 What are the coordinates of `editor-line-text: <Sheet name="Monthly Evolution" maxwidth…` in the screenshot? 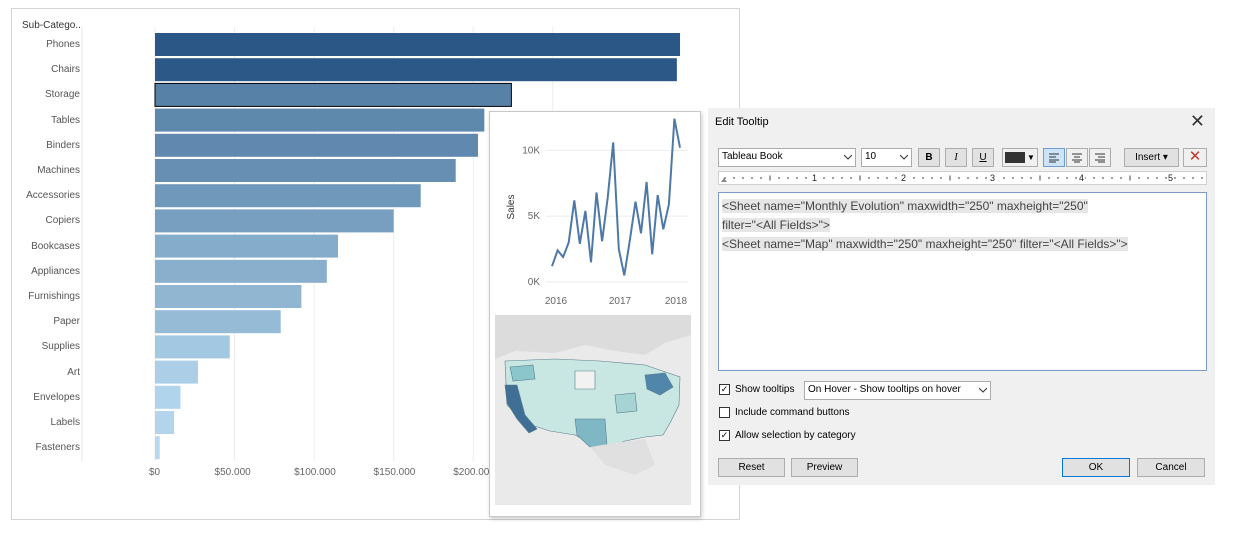 It's located at (905, 206).